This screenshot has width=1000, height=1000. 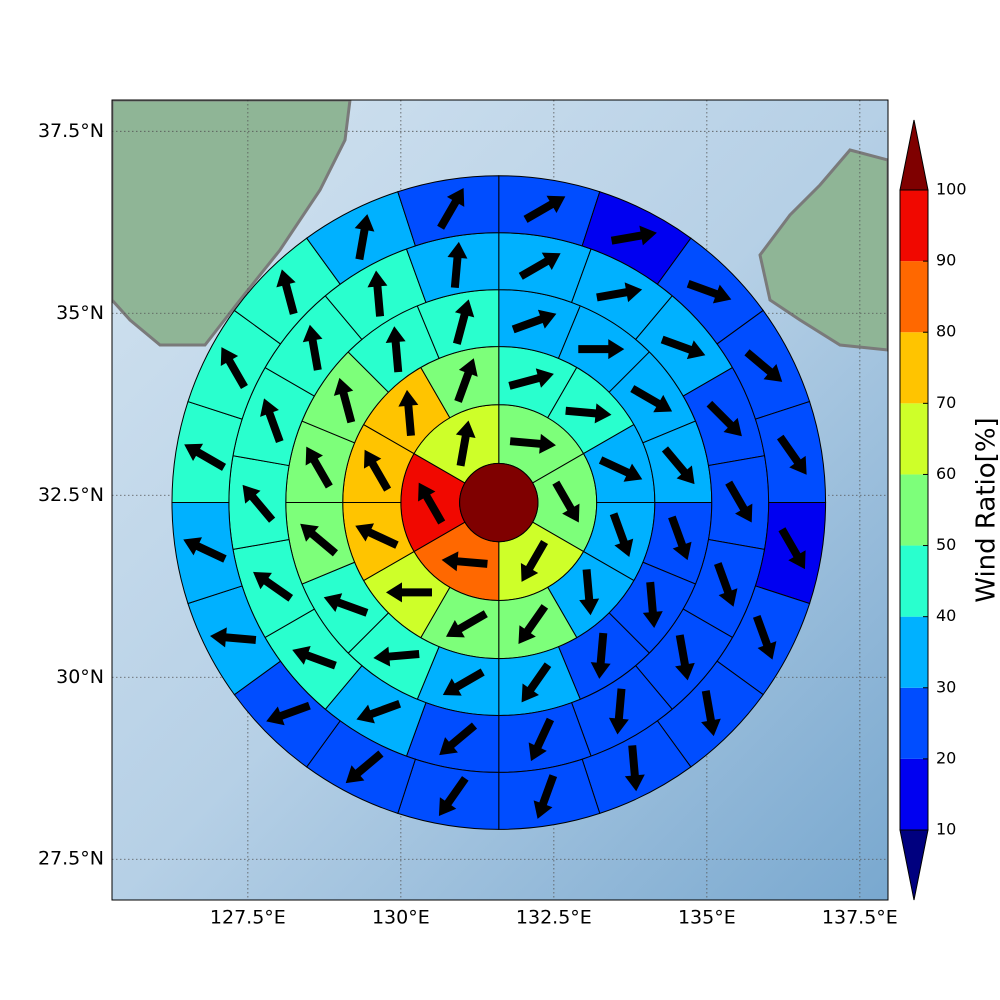 What do you see at coordinates (80, 677) in the screenshot?
I see `y-tick-label: 30°N` at bounding box center [80, 677].